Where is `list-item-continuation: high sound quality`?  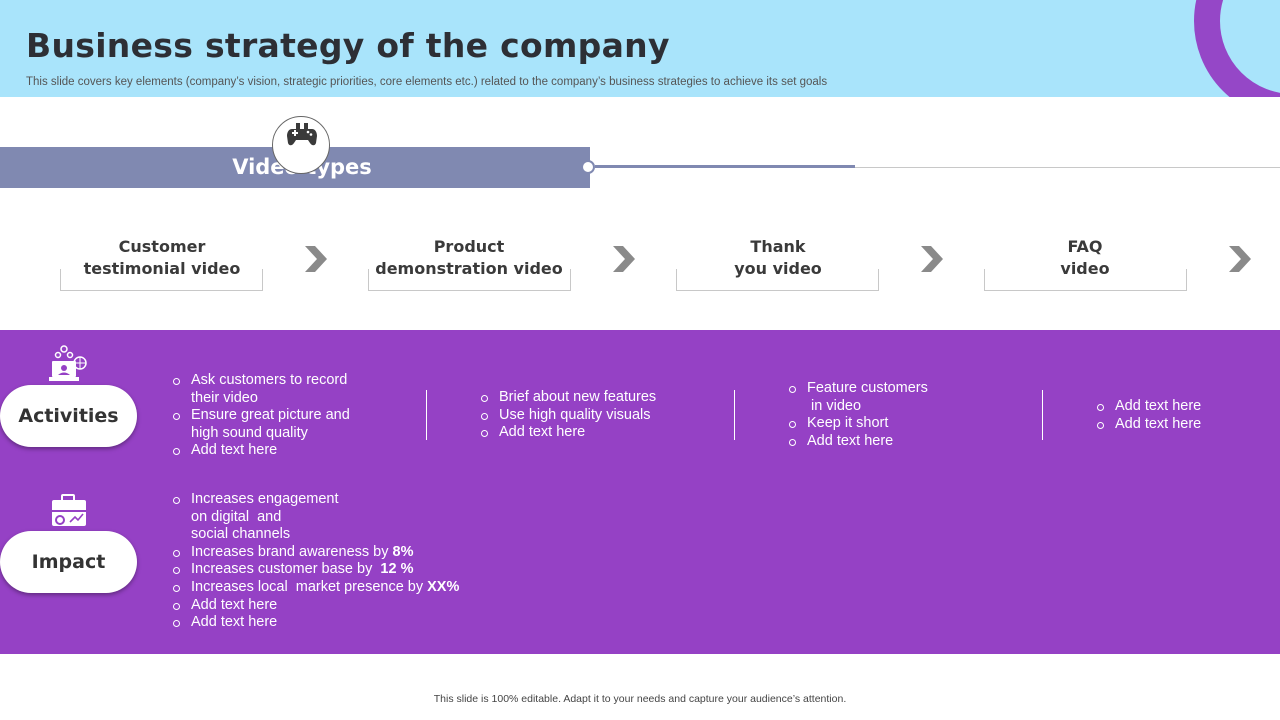 list-item-continuation: high sound quality is located at coordinates (249, 432).